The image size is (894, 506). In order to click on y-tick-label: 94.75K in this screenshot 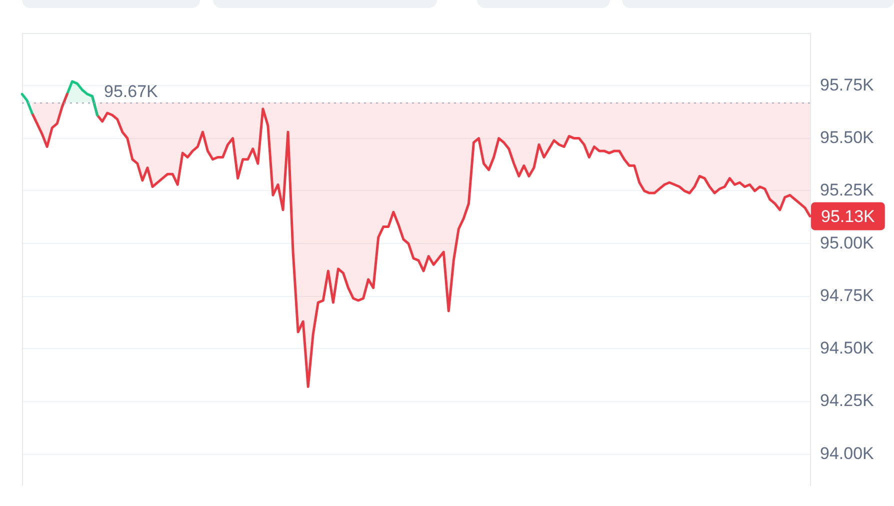, I will do `click(847, 295)`.